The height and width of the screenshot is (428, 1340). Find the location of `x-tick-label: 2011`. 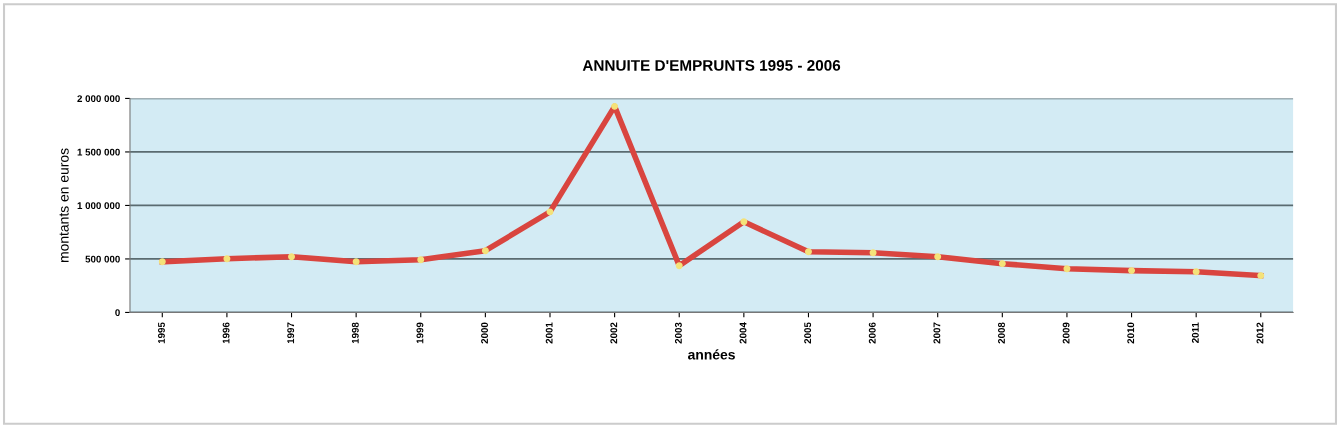

x-tick-label: 2011 is located at coordinates (1195, 332).